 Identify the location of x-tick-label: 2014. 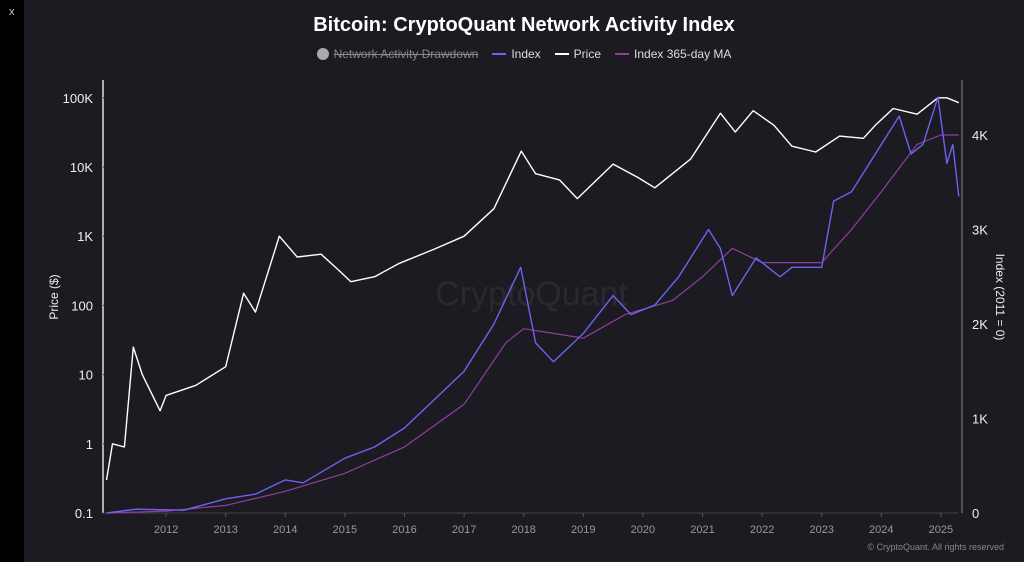
(285, 530).